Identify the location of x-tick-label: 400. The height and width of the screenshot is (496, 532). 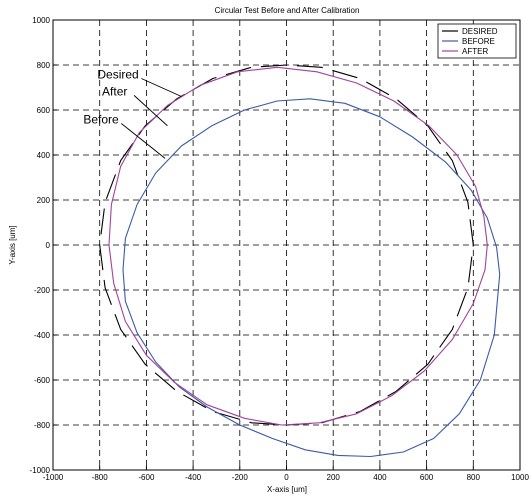
(380, 477).